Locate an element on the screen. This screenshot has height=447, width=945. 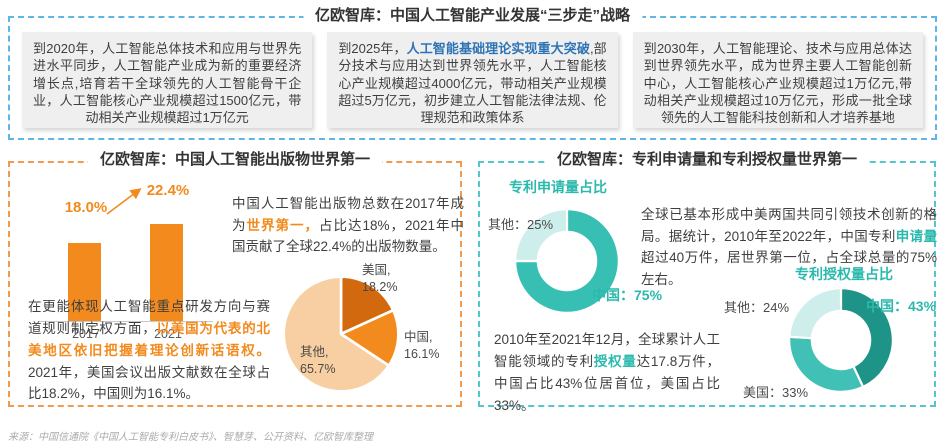
pie-label-usa: 美国, 18.2% is located at coordinates (379, 278).